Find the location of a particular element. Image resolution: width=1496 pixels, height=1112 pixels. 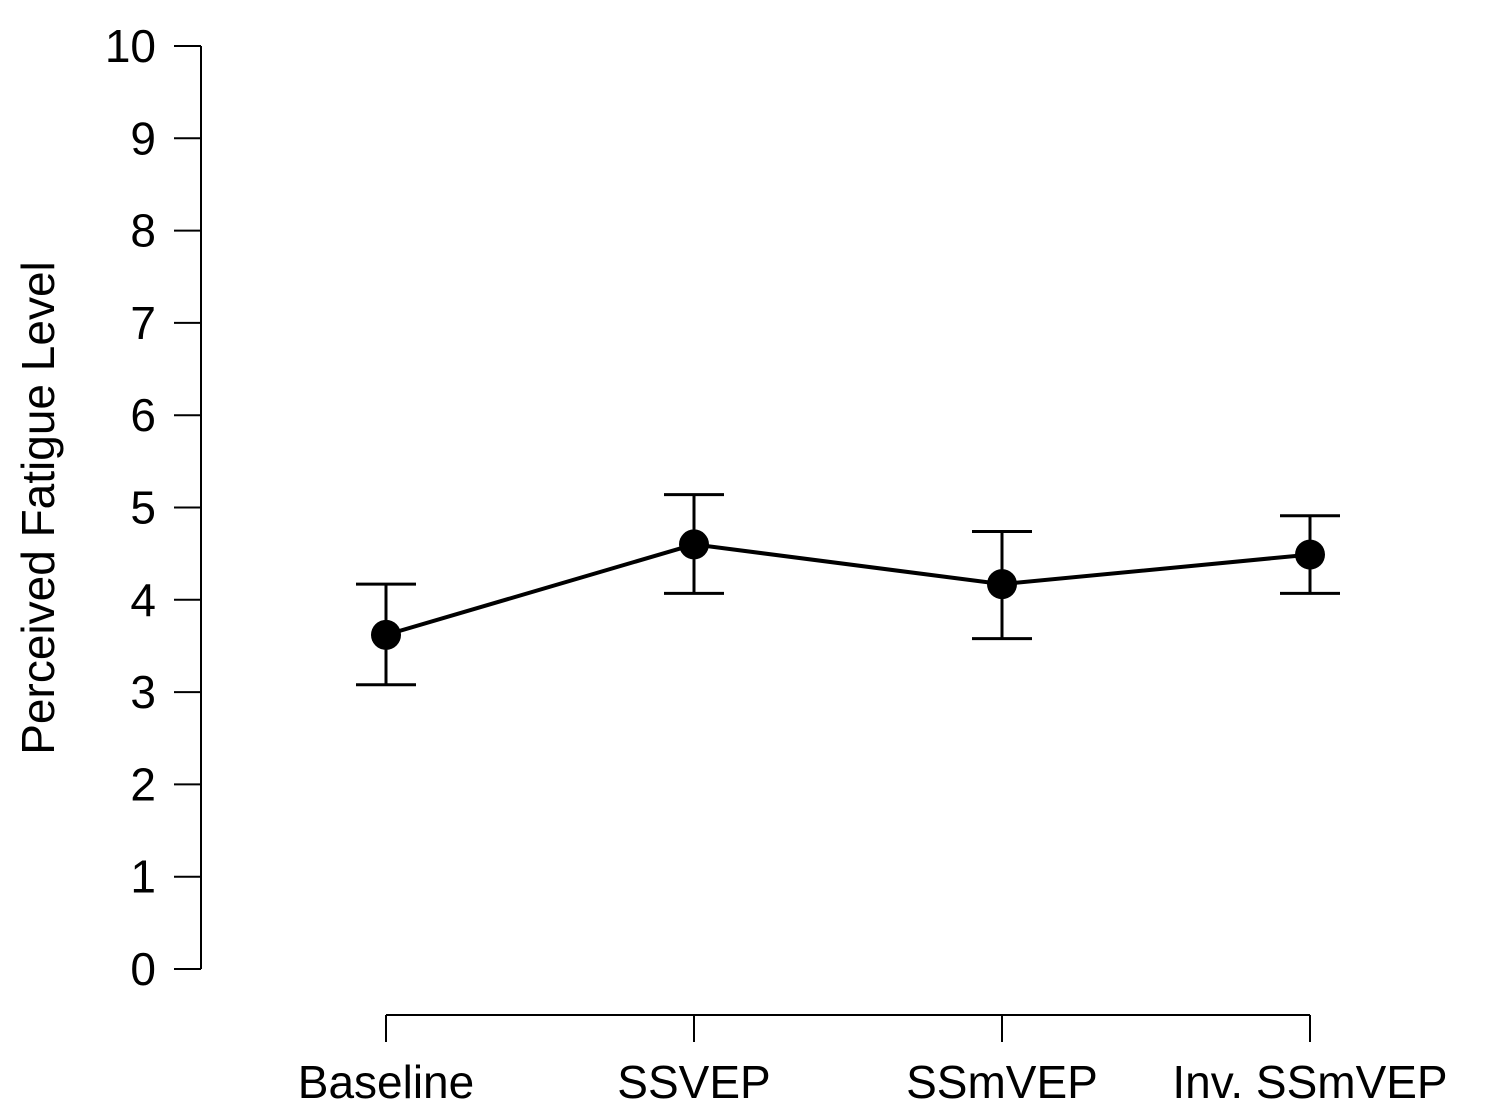

series-line is located at coordinates (848, 589).